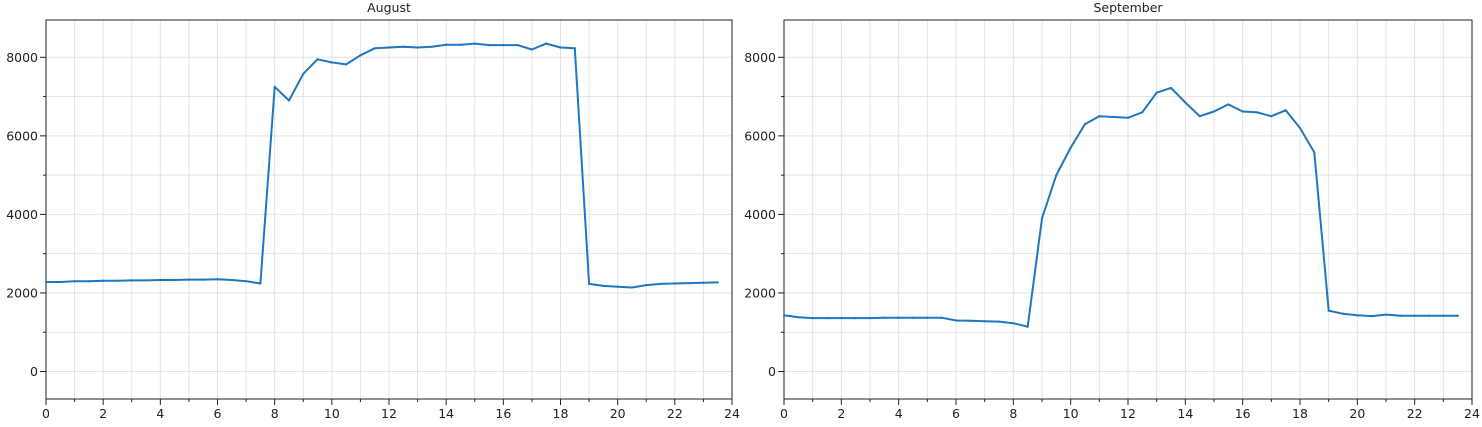 Image resolution: width=1482 pixels, height=427 pixels. What do you see at coordinates (1128, 413) in the screenshot?
I see `september-x-tick-label: 12` at bounding box center [1128, 413].